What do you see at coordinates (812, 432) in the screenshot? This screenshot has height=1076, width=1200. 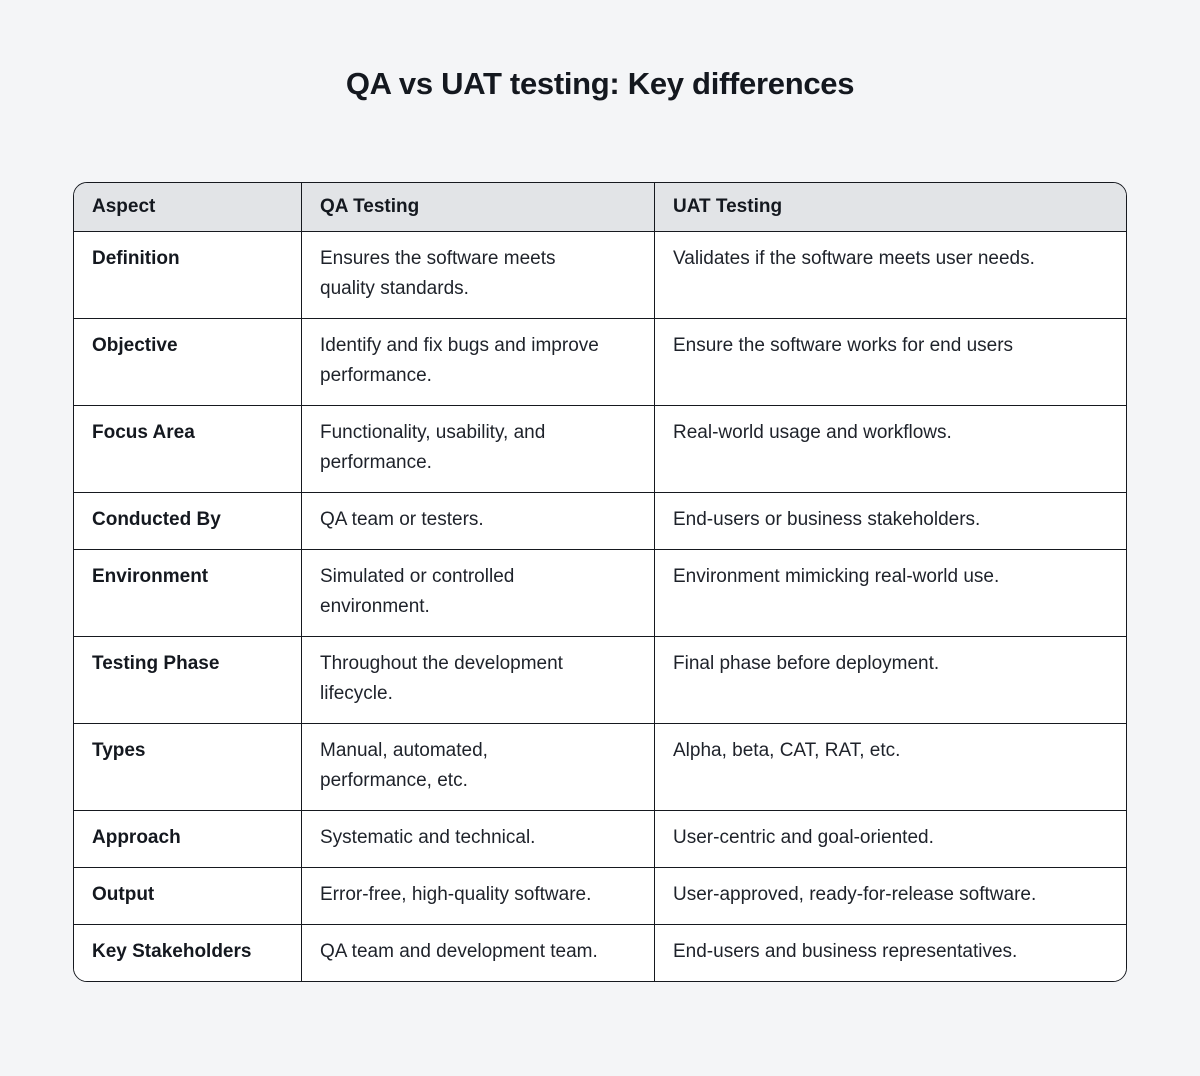 I see `uat-value: Real-world usage and workflows.` at bounding box center [812, 432].